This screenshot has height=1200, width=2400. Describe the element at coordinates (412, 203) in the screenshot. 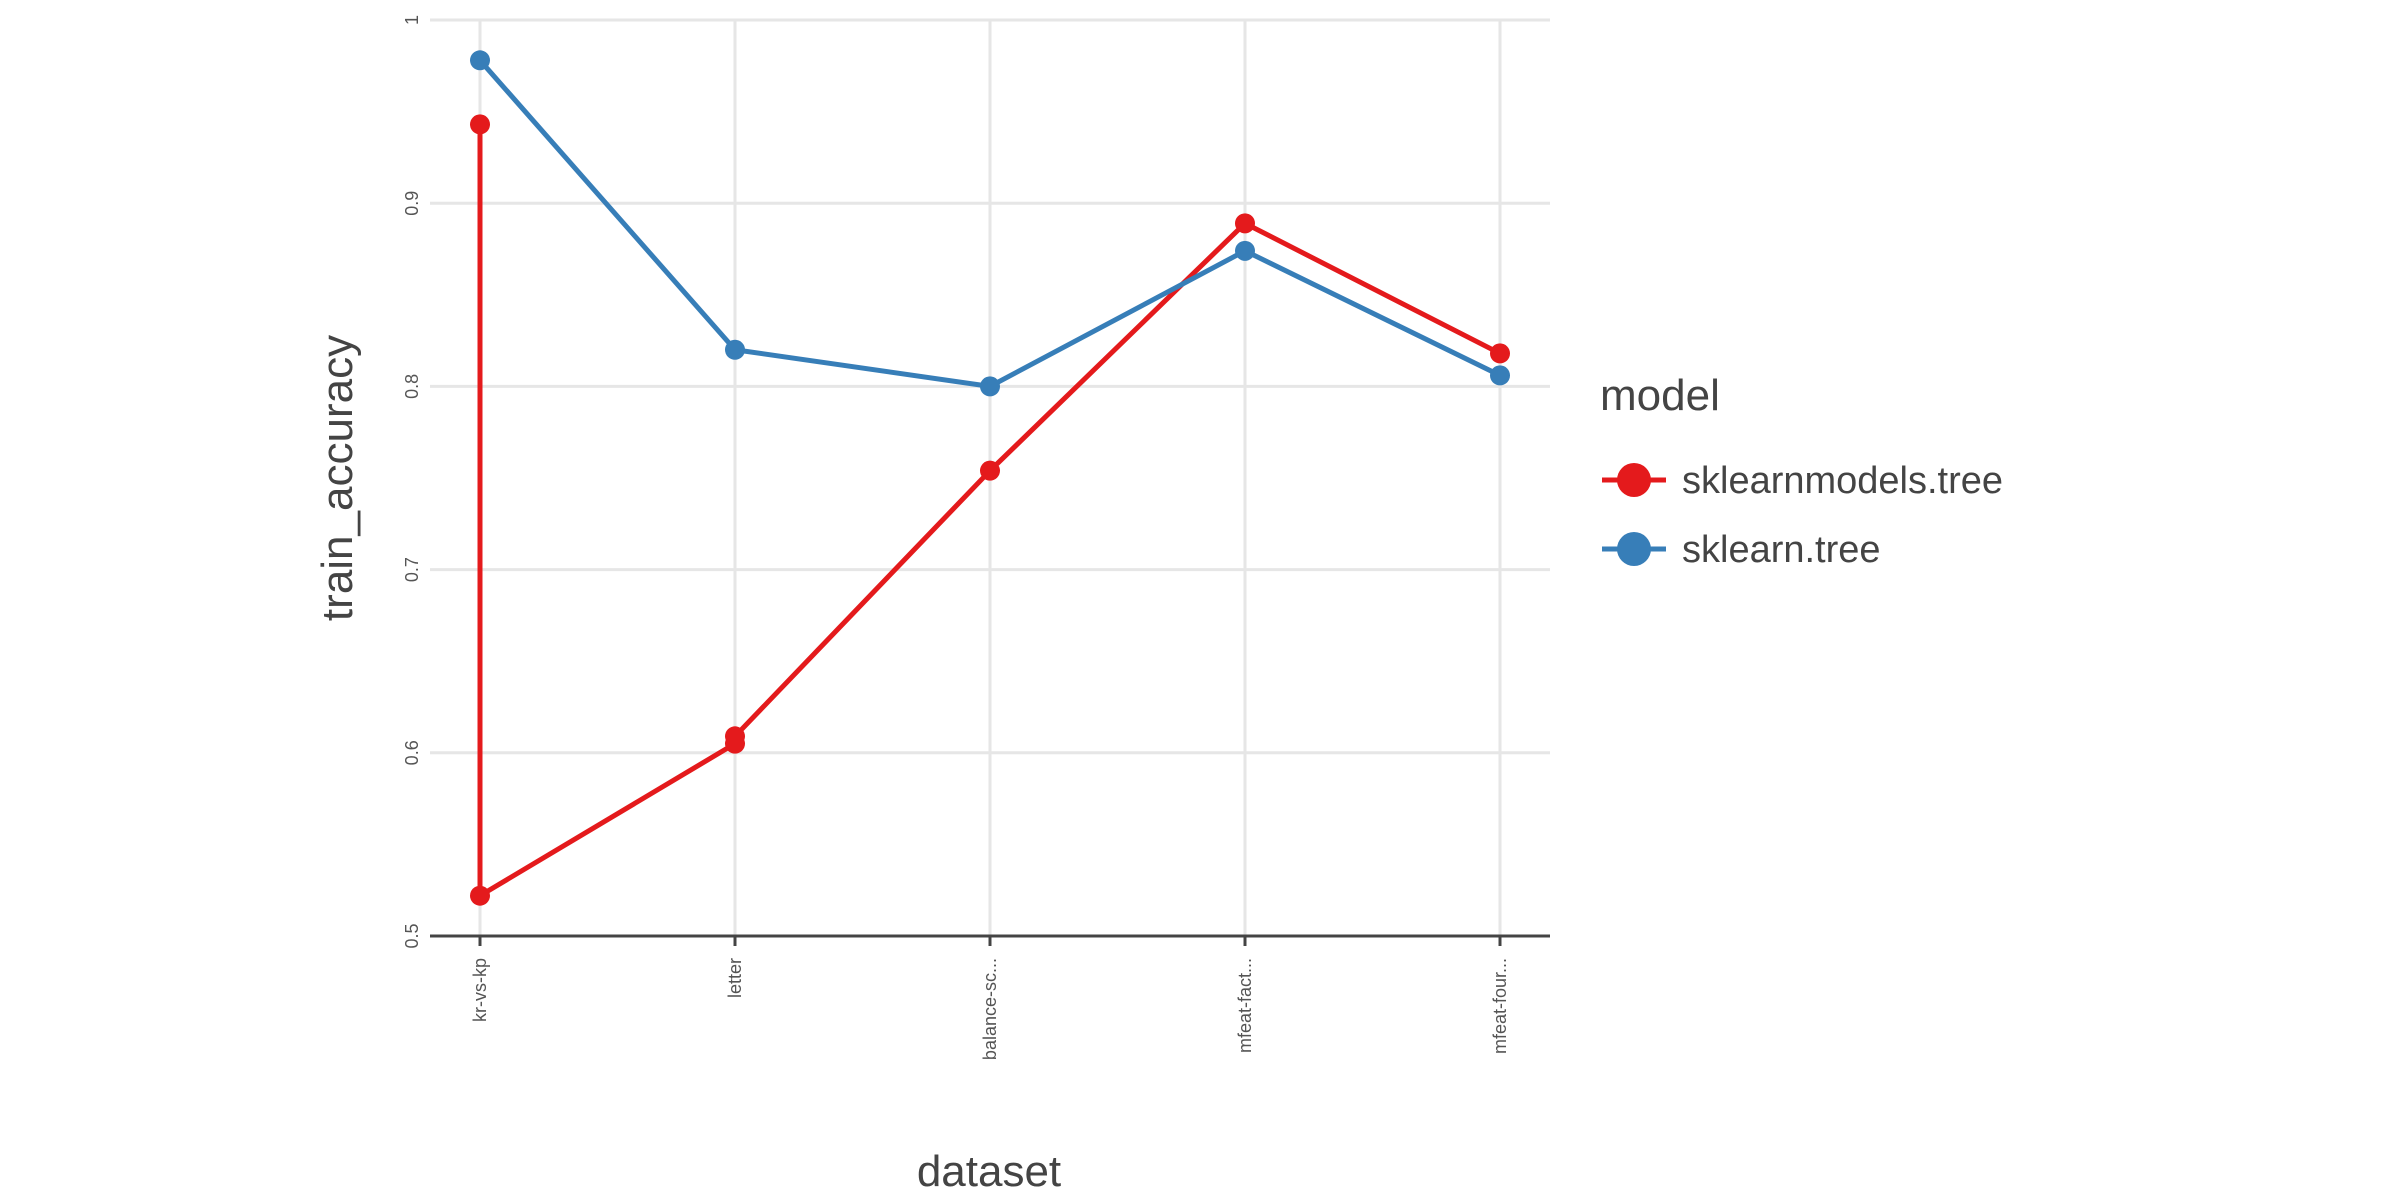

I see `y-tick-label: 0.9` at that location.